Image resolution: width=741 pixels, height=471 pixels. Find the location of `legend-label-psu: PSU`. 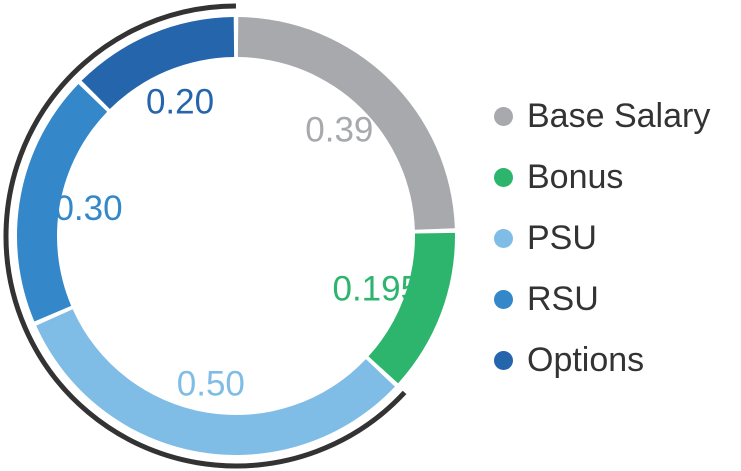

legend-label-psu: PSU is located at coordinates (562, 238).